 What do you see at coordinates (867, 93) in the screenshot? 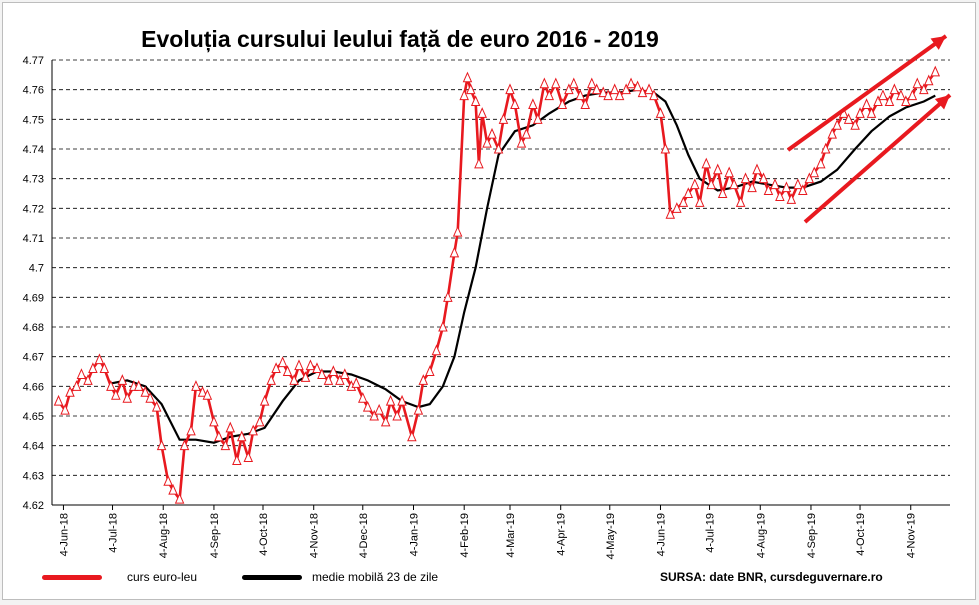
I see `trend-arrow` at bounding box center [867, 93].